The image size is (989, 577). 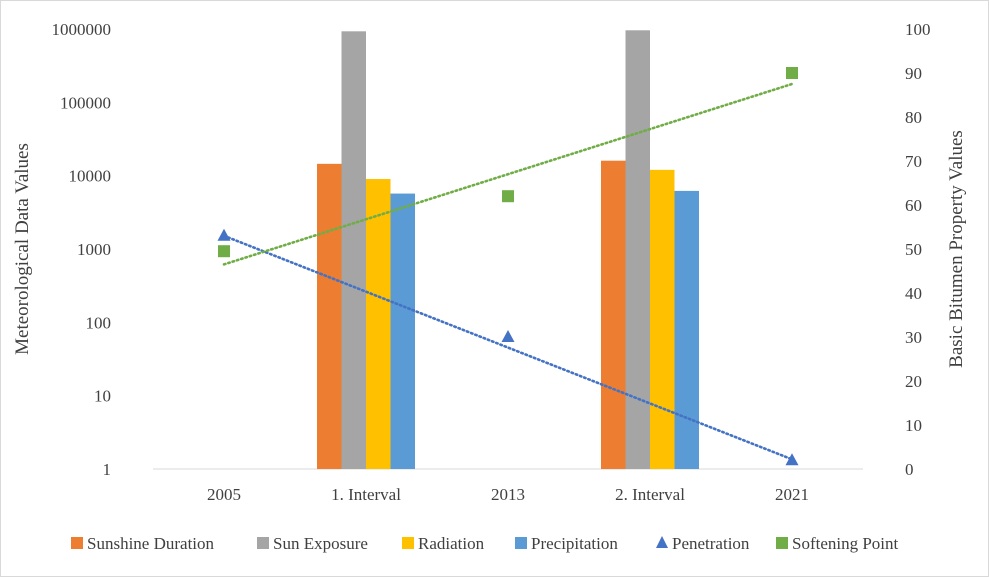 What do you see at coordinates (85, 102) in the screenshot?
I see `y-left-tick-label: 100000` at bounding box center [85, 102].